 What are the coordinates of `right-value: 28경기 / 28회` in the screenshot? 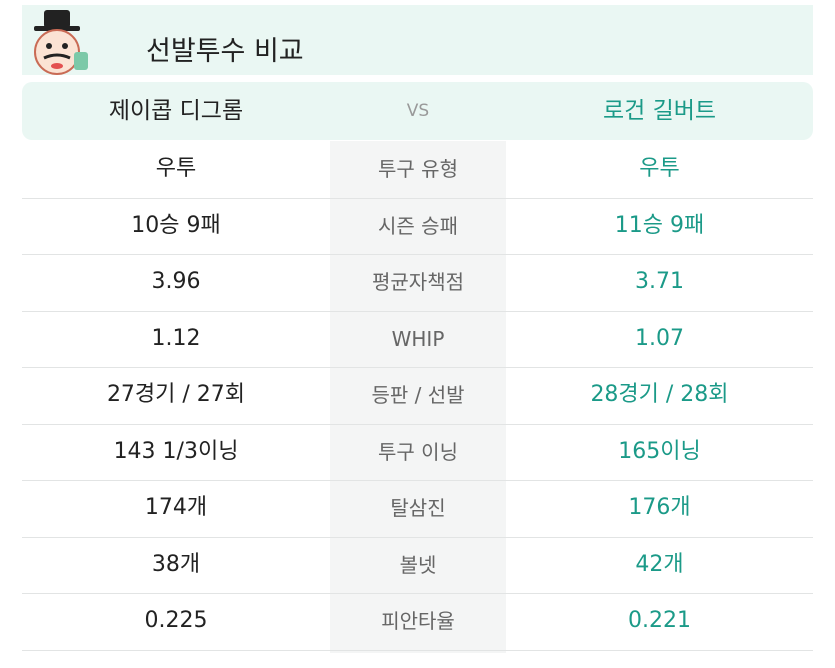 It's located at (659, 394).